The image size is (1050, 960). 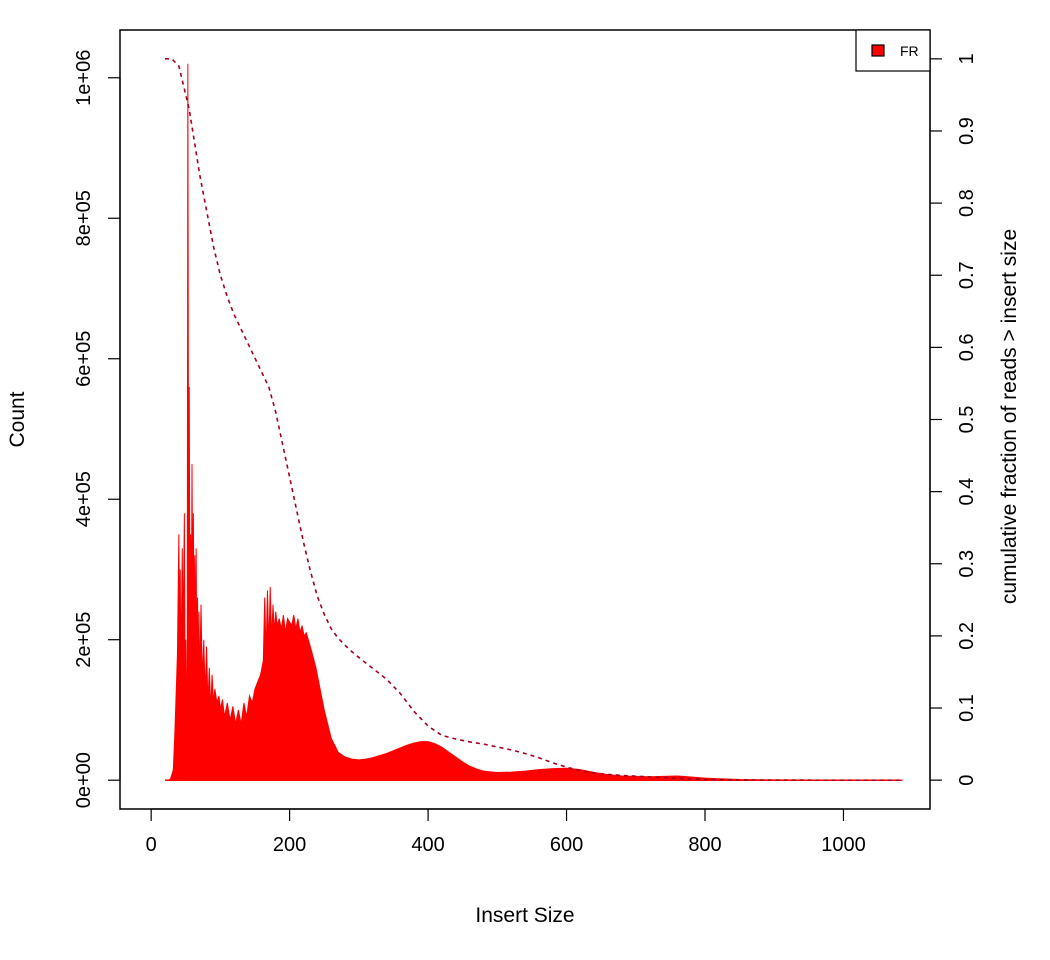 What do you see at coordinates (967, 708) in the screenshot?
I see `y2-tick-label: 0.1` at bounding box center [967, 708].